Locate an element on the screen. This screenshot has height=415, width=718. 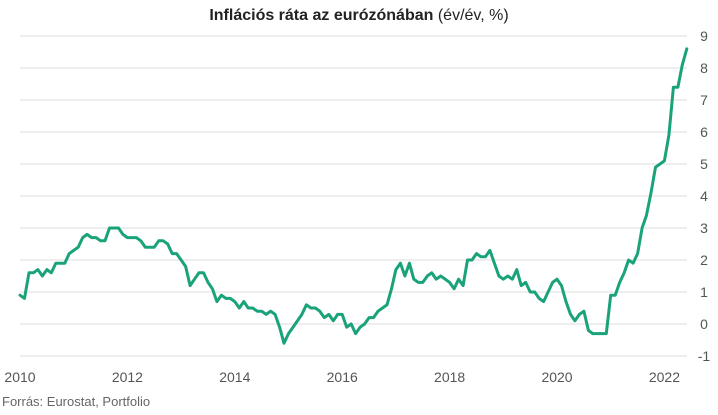
y-axis-ticks: -1 0 1 2 3 4 5 6 7 8 9 is located at coordinates (704, 196).